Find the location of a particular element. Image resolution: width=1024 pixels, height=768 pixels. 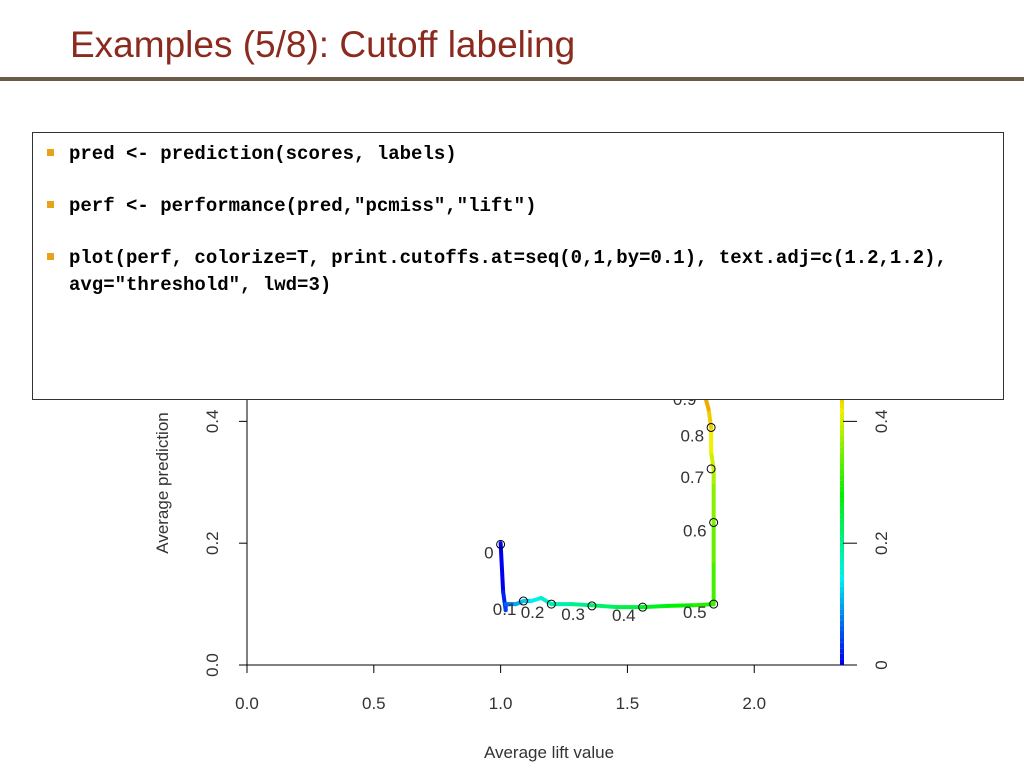

x-tick-label: 0.5 is located at coordinates (374, 703).